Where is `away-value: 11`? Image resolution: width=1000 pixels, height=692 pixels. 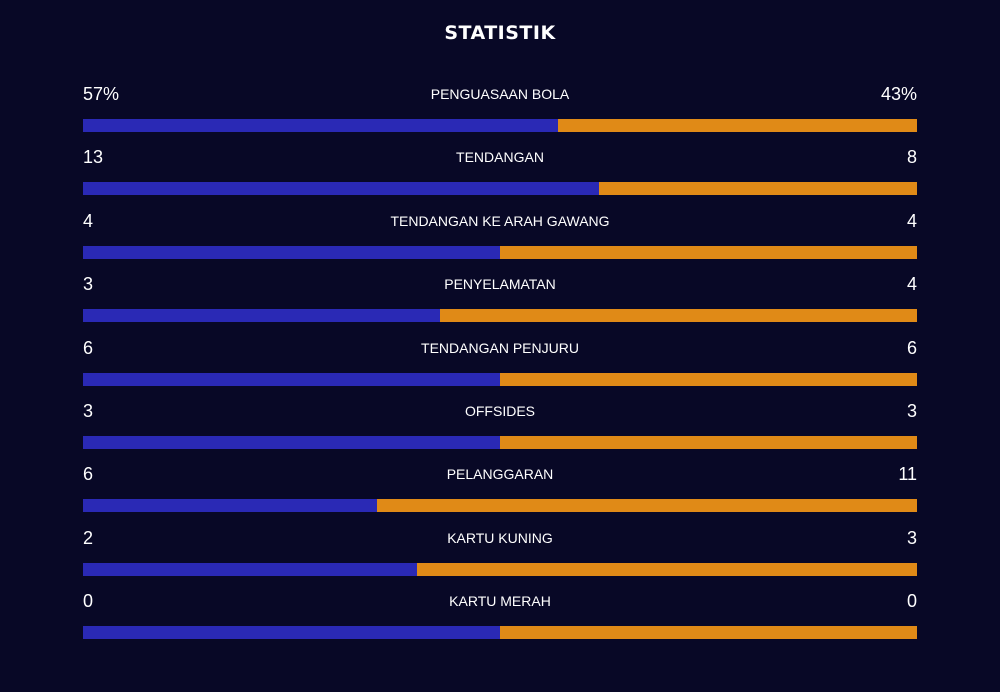
away-value: 11 is located at coordinates (907, 474).